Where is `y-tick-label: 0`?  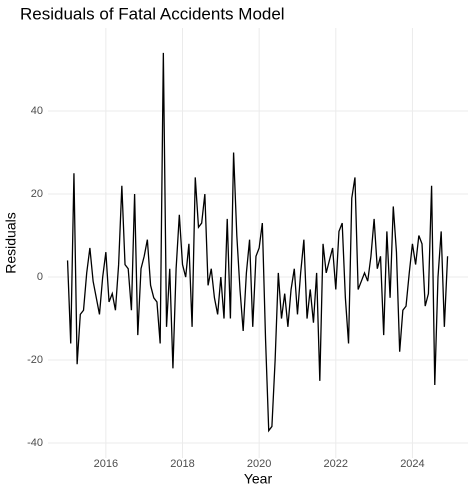
y-tick-label: 0 is located at coordinates (40, 277).